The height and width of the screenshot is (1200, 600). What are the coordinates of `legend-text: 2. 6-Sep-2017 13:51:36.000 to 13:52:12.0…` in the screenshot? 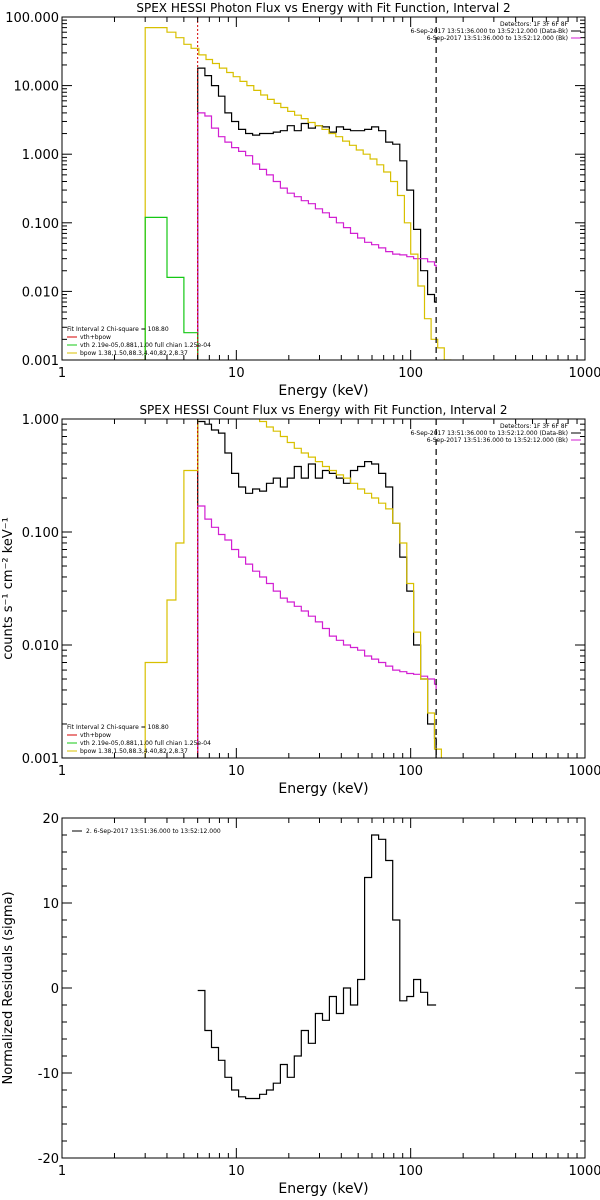 It's located at (153, 831).